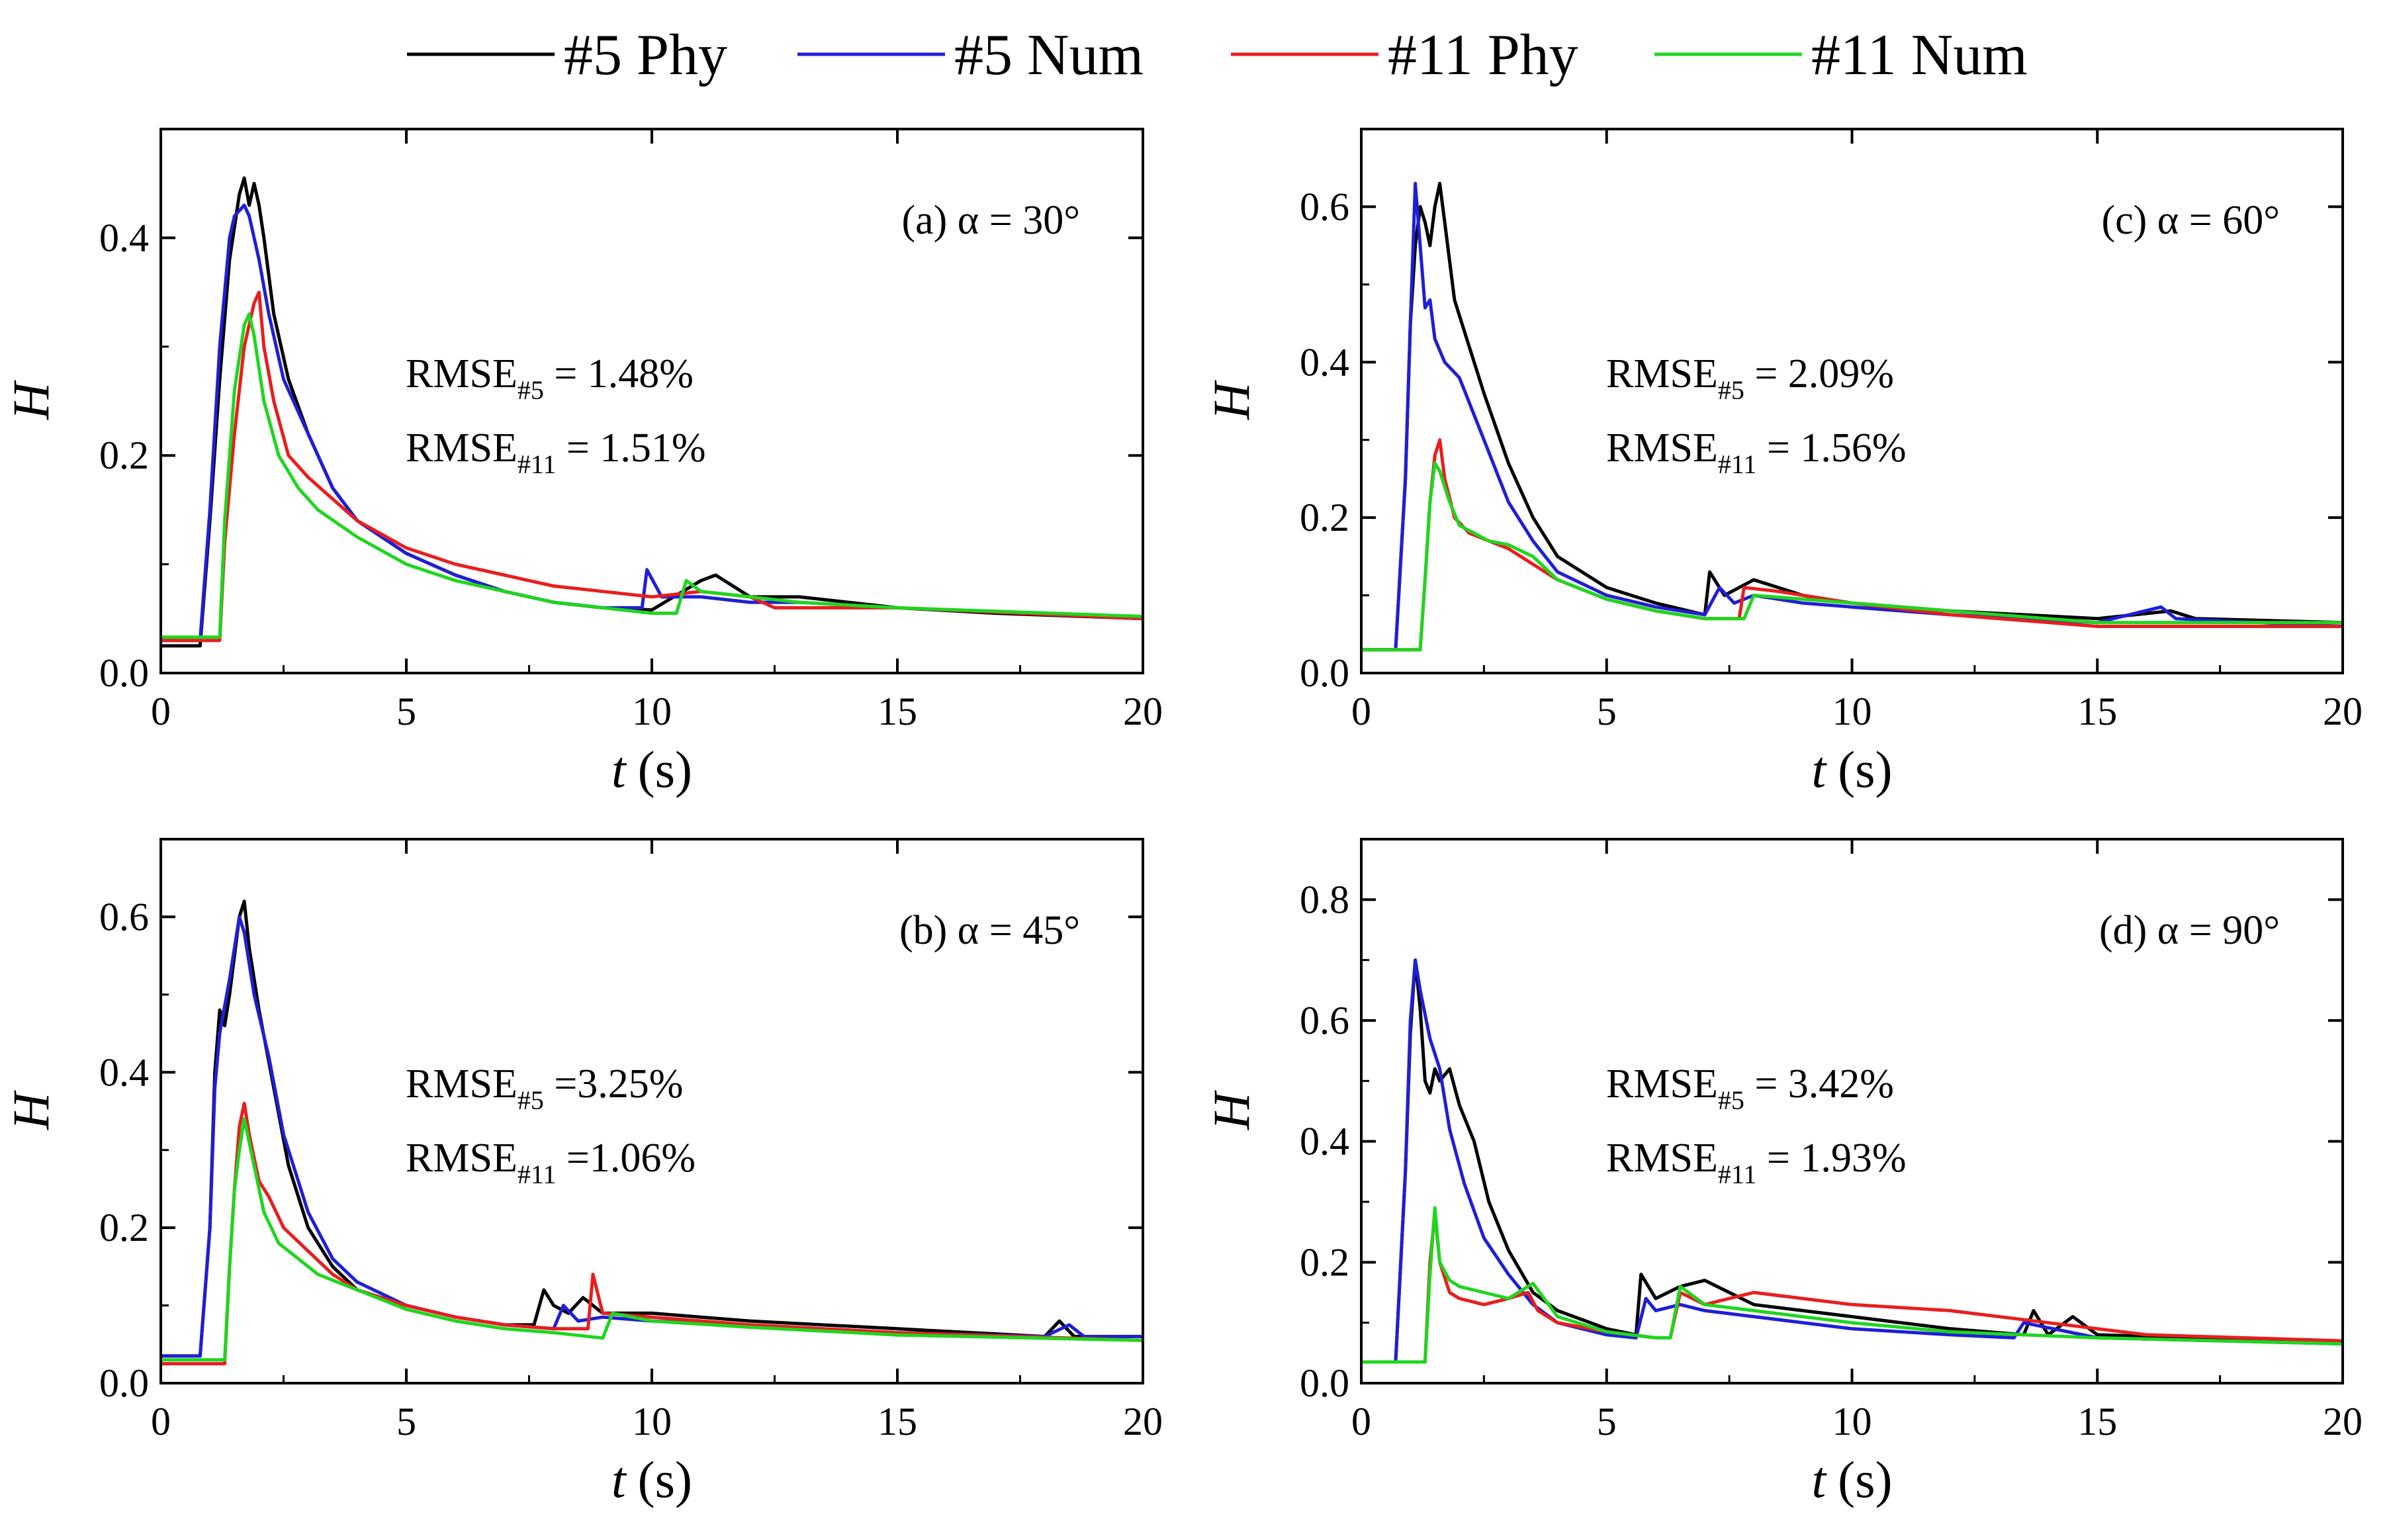  I want to click on rmse-annotation: RMSE#11 = 1.51%, so click(555, 452).